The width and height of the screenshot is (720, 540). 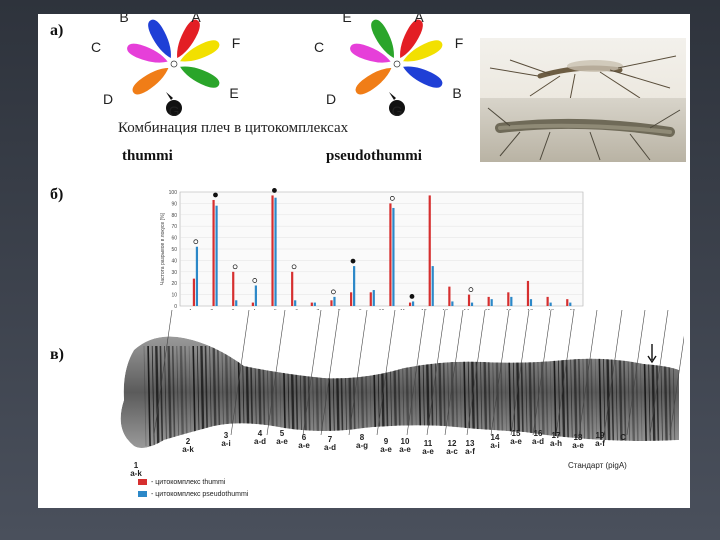 I want to click on band-number-5: 5, so click(x=282, y=433).